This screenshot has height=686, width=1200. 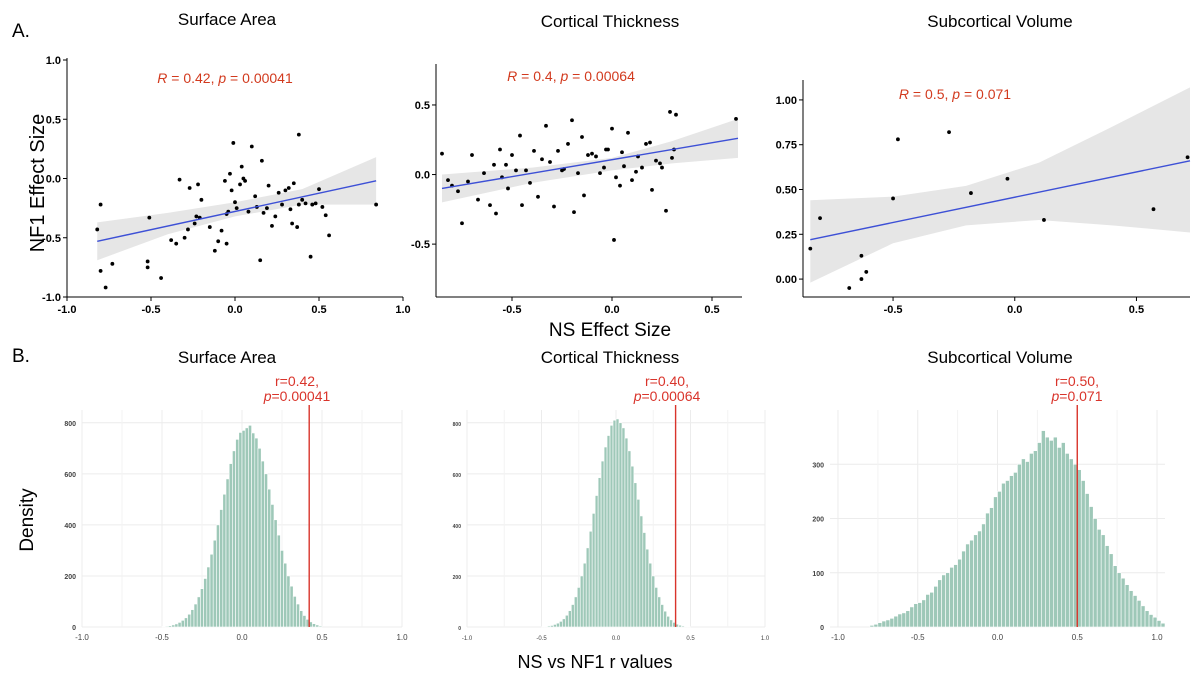 I want to click on x-tick-label: 0.0, so click(x=1014, y=310).